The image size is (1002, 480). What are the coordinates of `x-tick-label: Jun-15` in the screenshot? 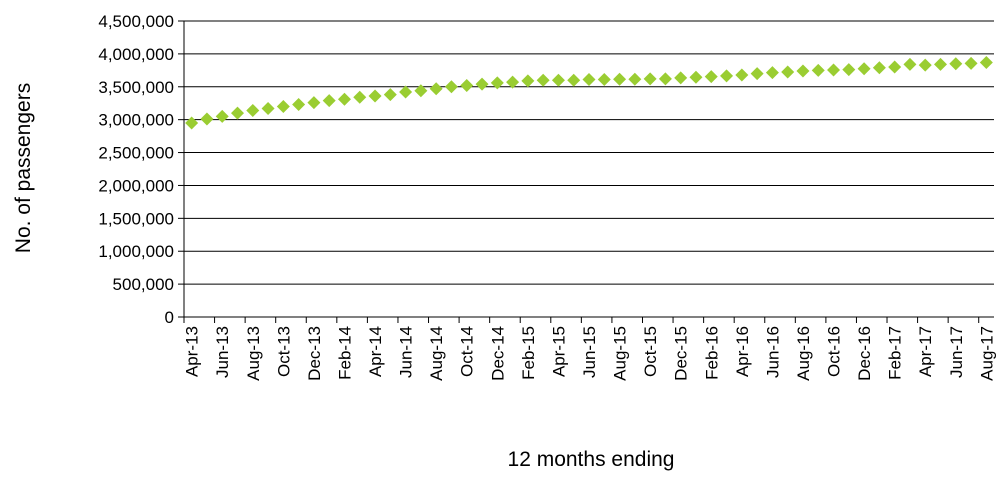 It's located at (589, 352).